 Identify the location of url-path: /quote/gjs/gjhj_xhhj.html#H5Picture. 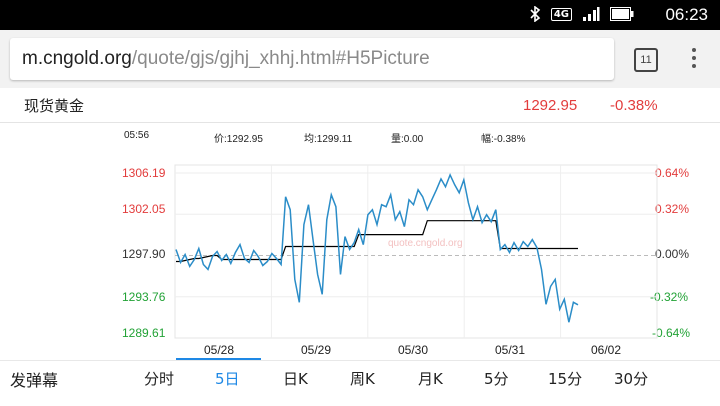
(280, 58).